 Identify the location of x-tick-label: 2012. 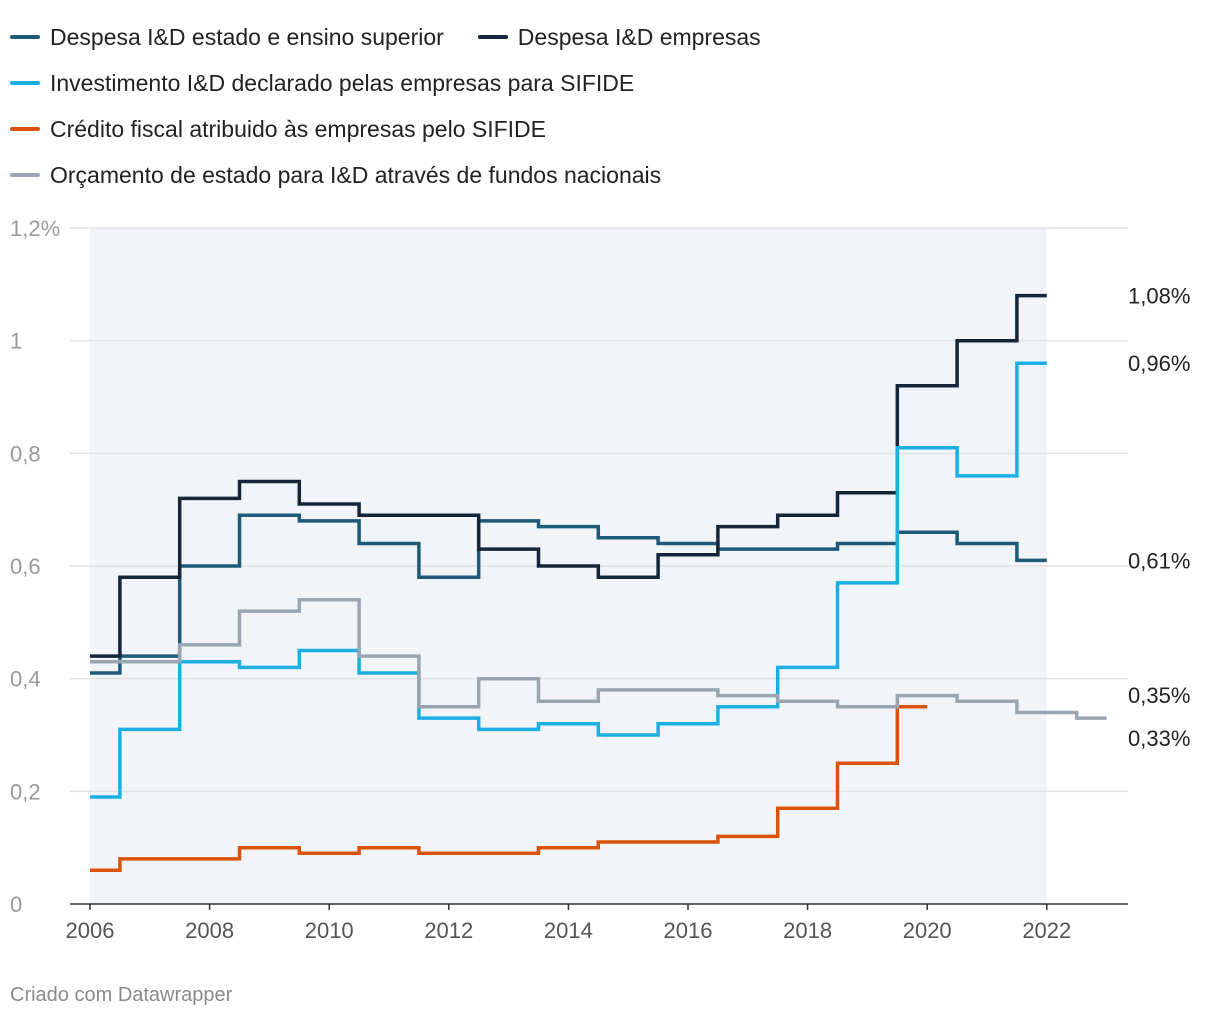
(448, 930).